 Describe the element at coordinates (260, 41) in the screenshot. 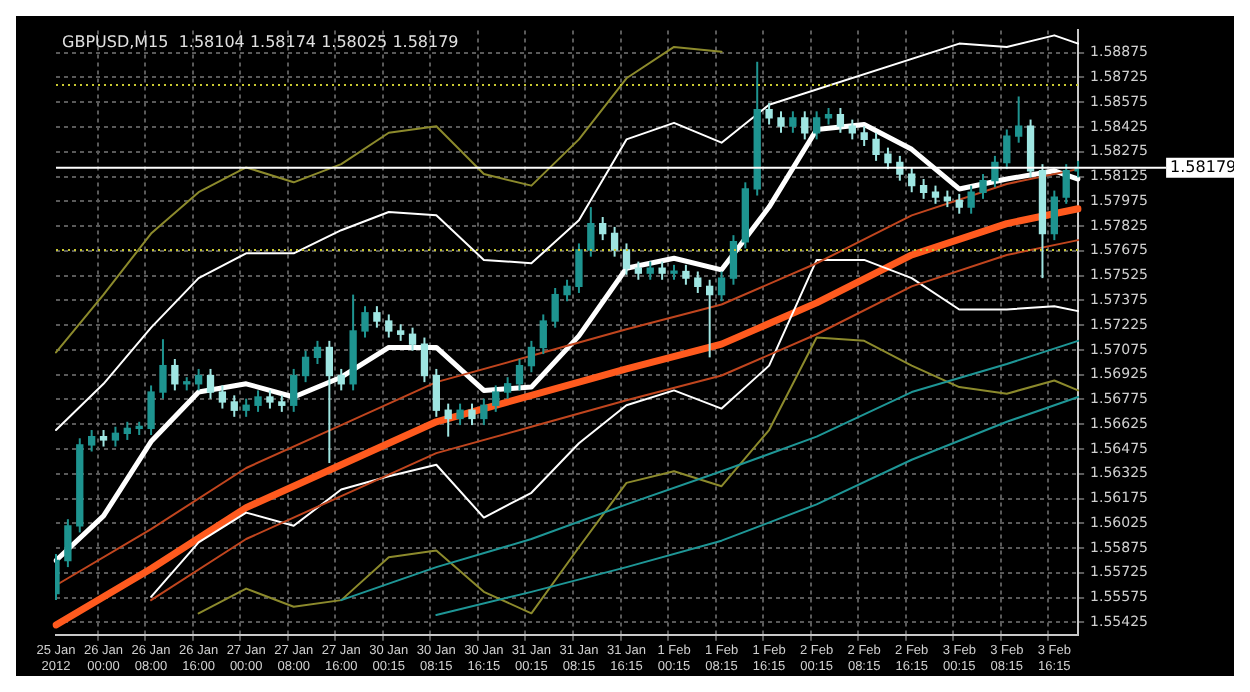

I see `chart-title: GBPUSD,M15 1.58104 1.58174 1.58025 1.58179` at that location.